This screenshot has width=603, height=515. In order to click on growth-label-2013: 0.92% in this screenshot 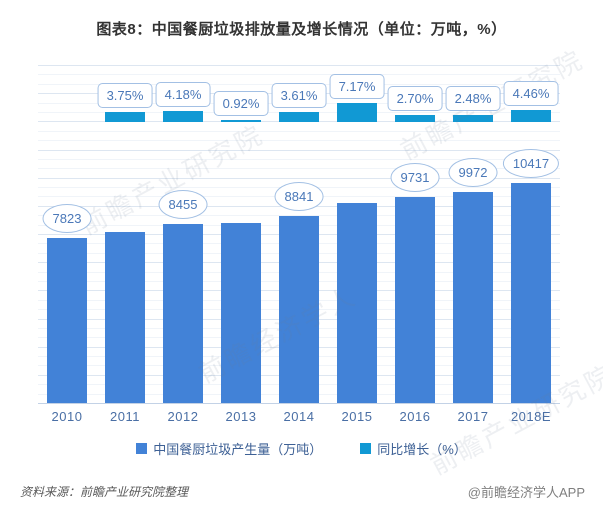, I will do `click(241, 103)`.